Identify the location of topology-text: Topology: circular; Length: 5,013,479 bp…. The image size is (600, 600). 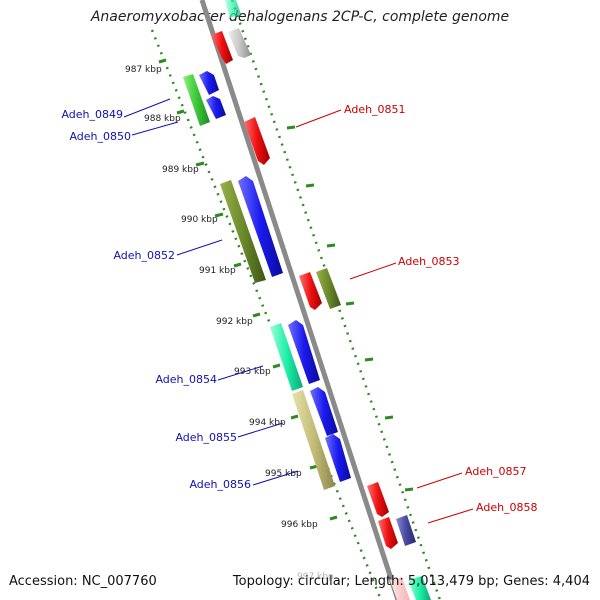
(411, 581).